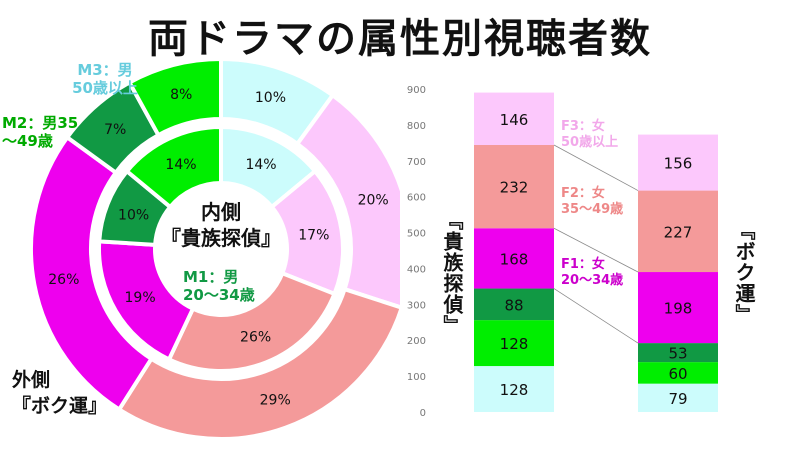 The image size is (800, 450). I want to click on bar-value-label-F2-1: 227, so click(678, 232).